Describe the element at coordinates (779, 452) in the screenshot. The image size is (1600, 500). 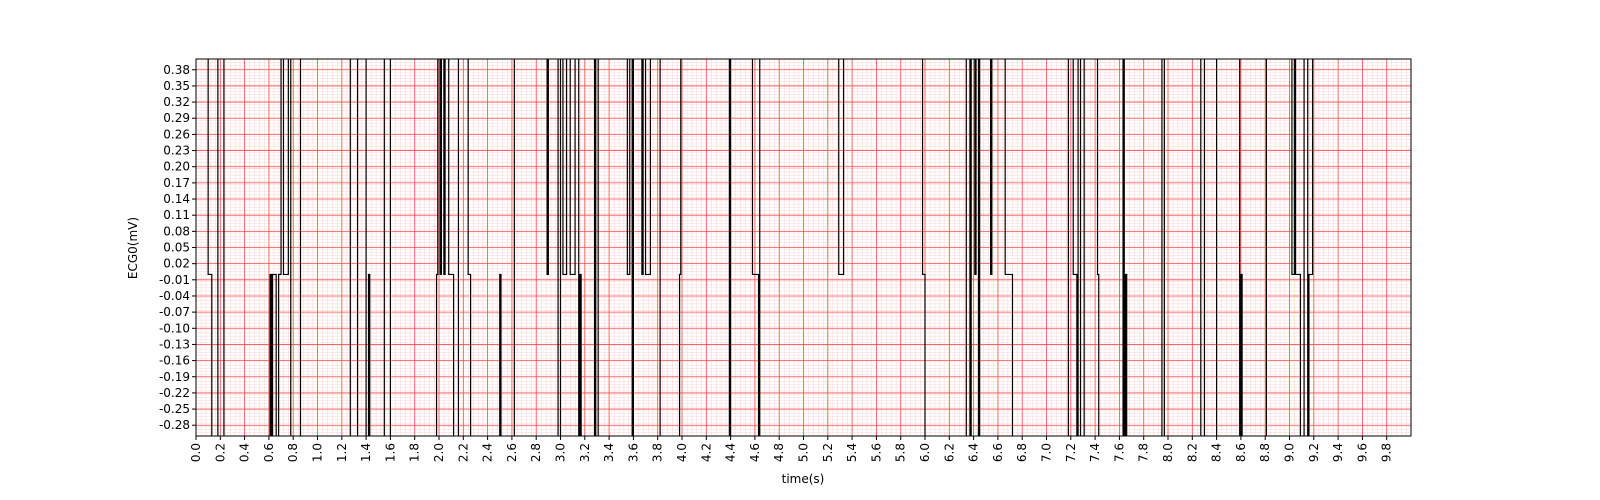
I see `x-tick-label: 4.8` at that location.